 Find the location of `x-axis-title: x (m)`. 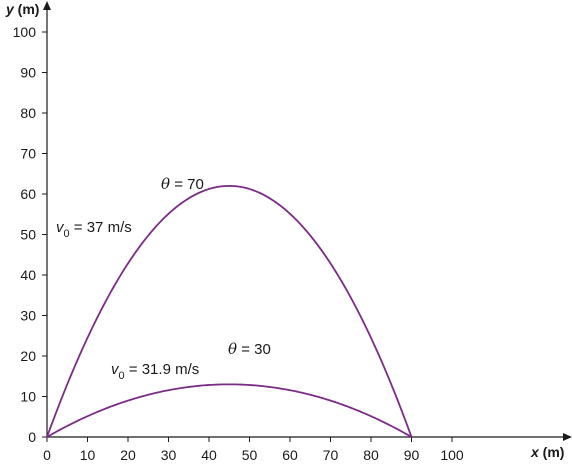

x-axis-title: x (m) is located at coordinates (547, 452).